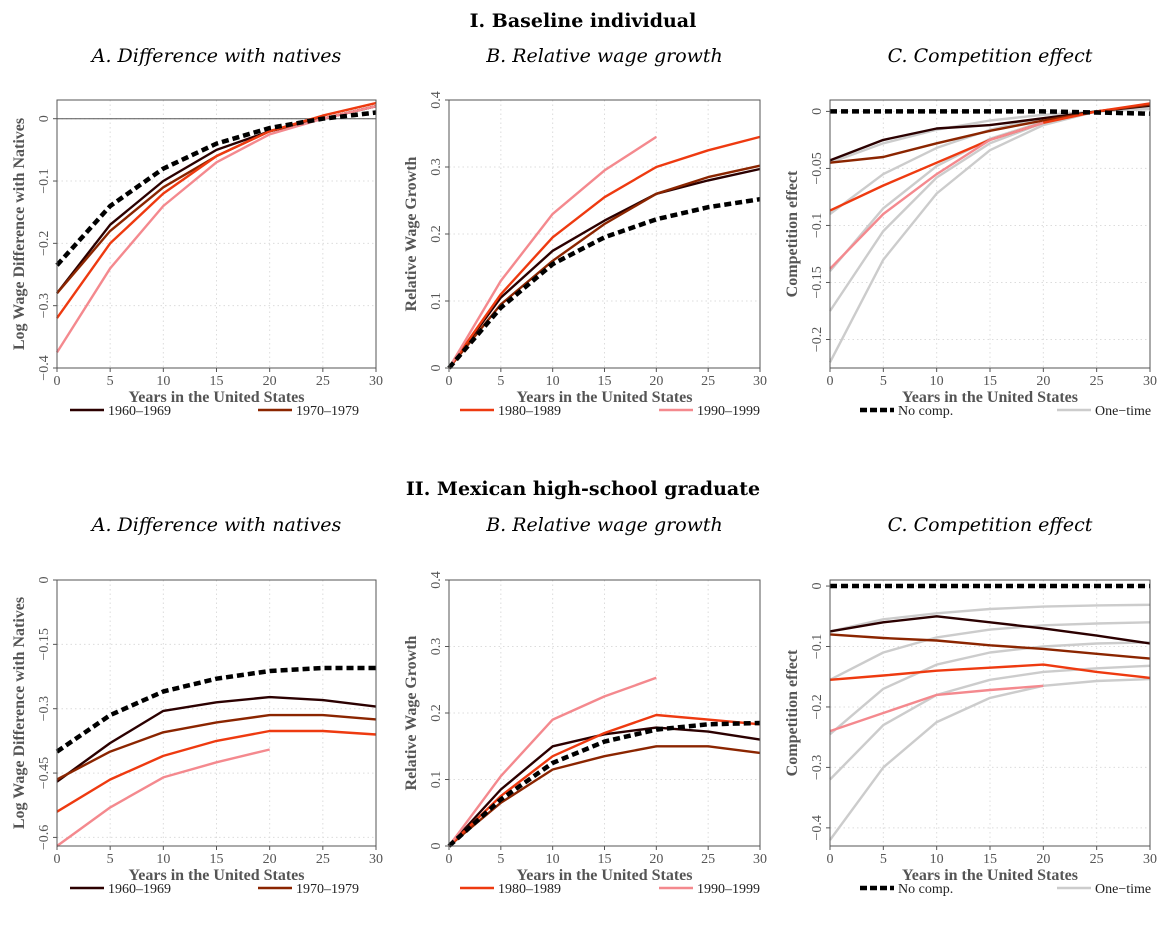 The height and width of the screenshot is (937, 1167). I want to click on section-title: II. Mexican high-school graduate, so click(583, 489).